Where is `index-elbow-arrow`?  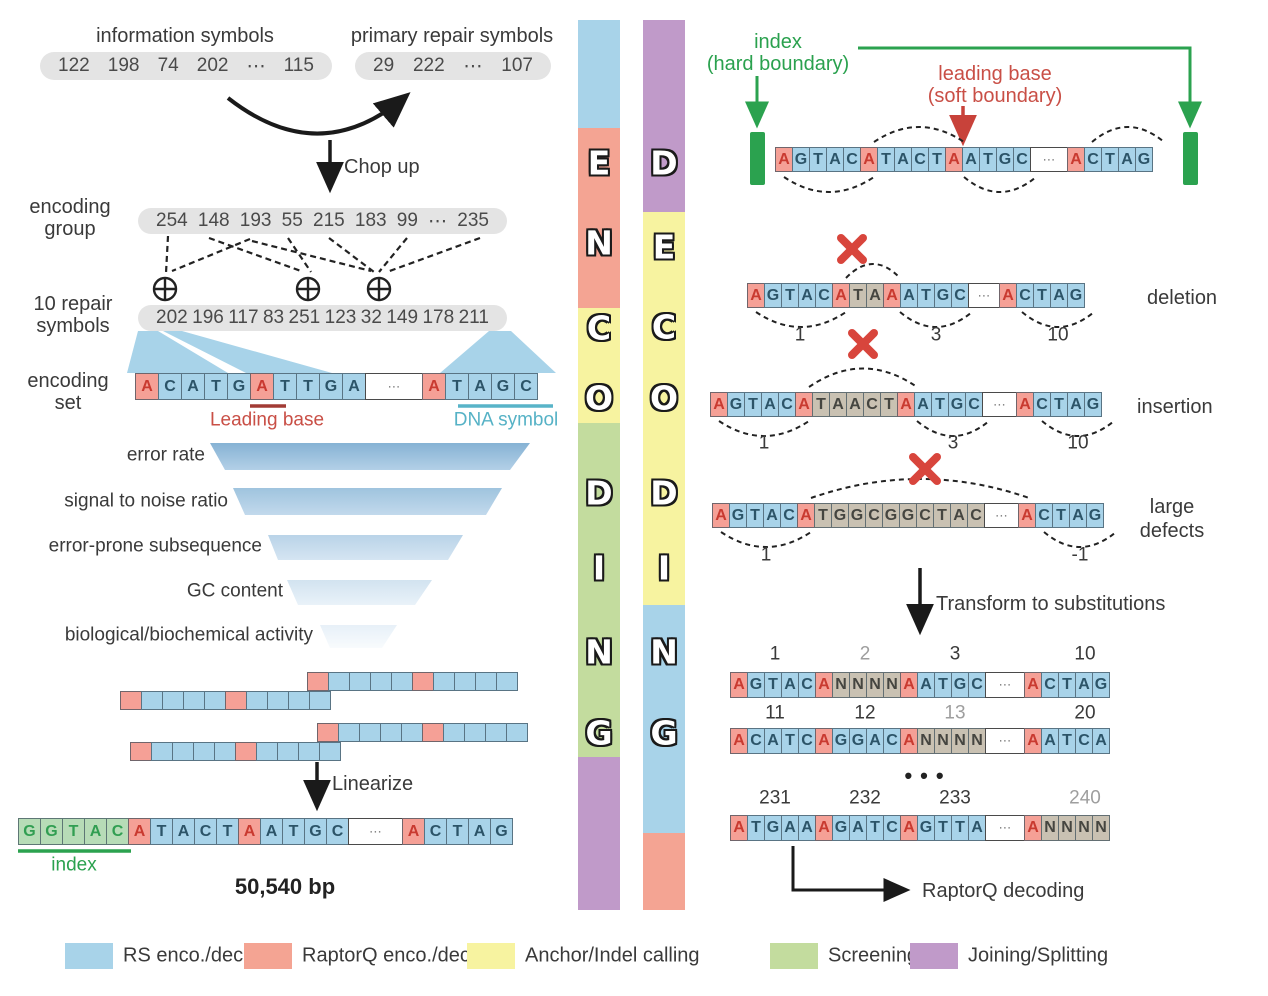 index-elbow-arrow is located at coordinates (1030, 87).